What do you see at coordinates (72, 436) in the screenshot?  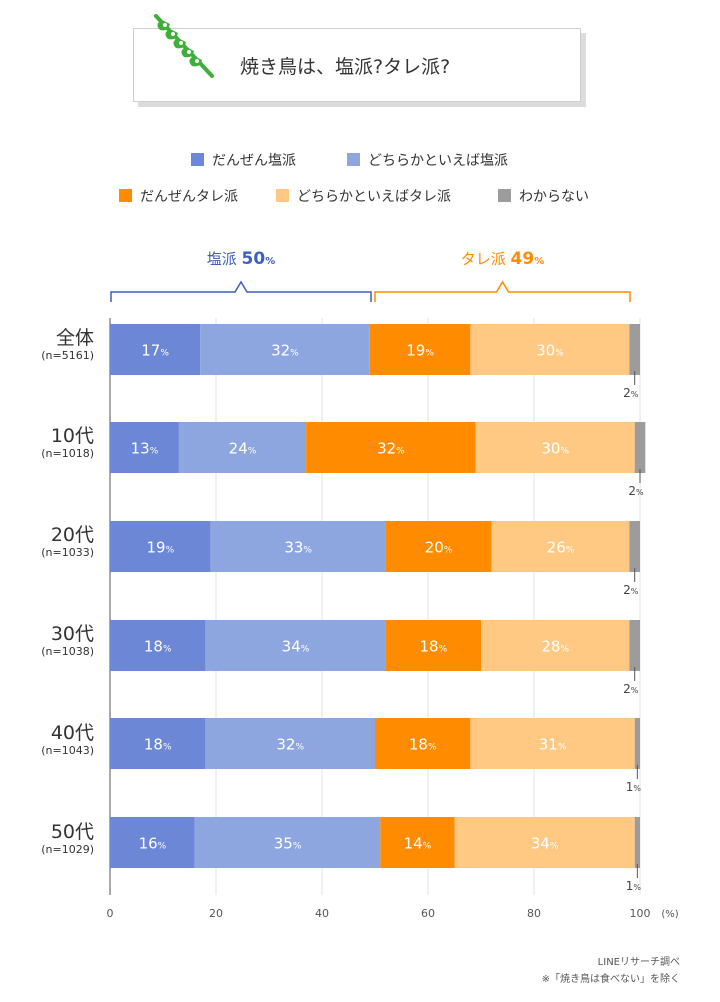 I see `row-label-age: 10代` at bounding box center [72, 436].